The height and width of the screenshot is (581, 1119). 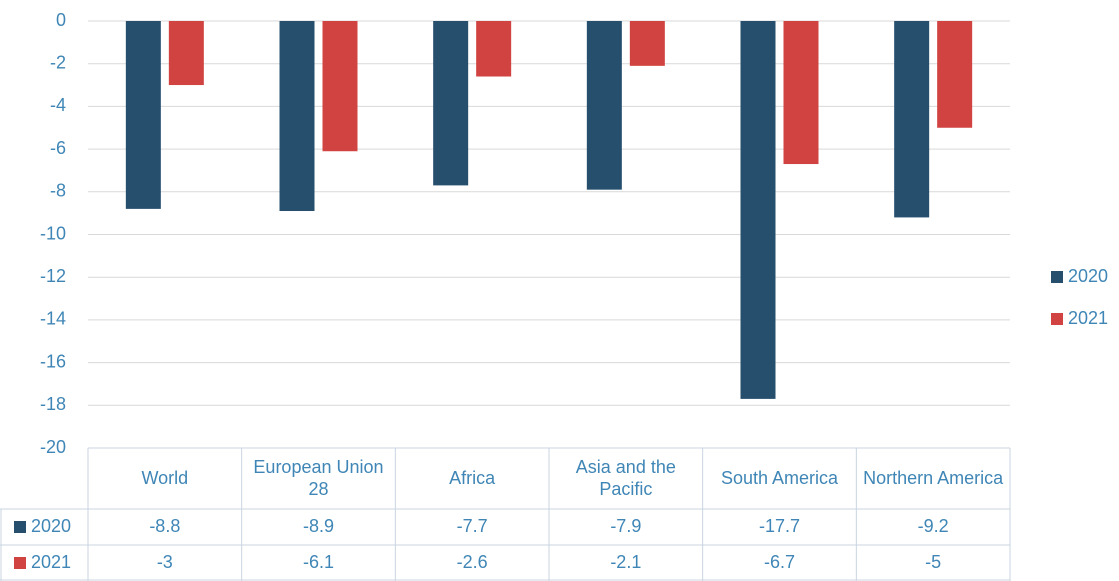 I want to click on table-value: -2.1, so click(x=625, y=562).